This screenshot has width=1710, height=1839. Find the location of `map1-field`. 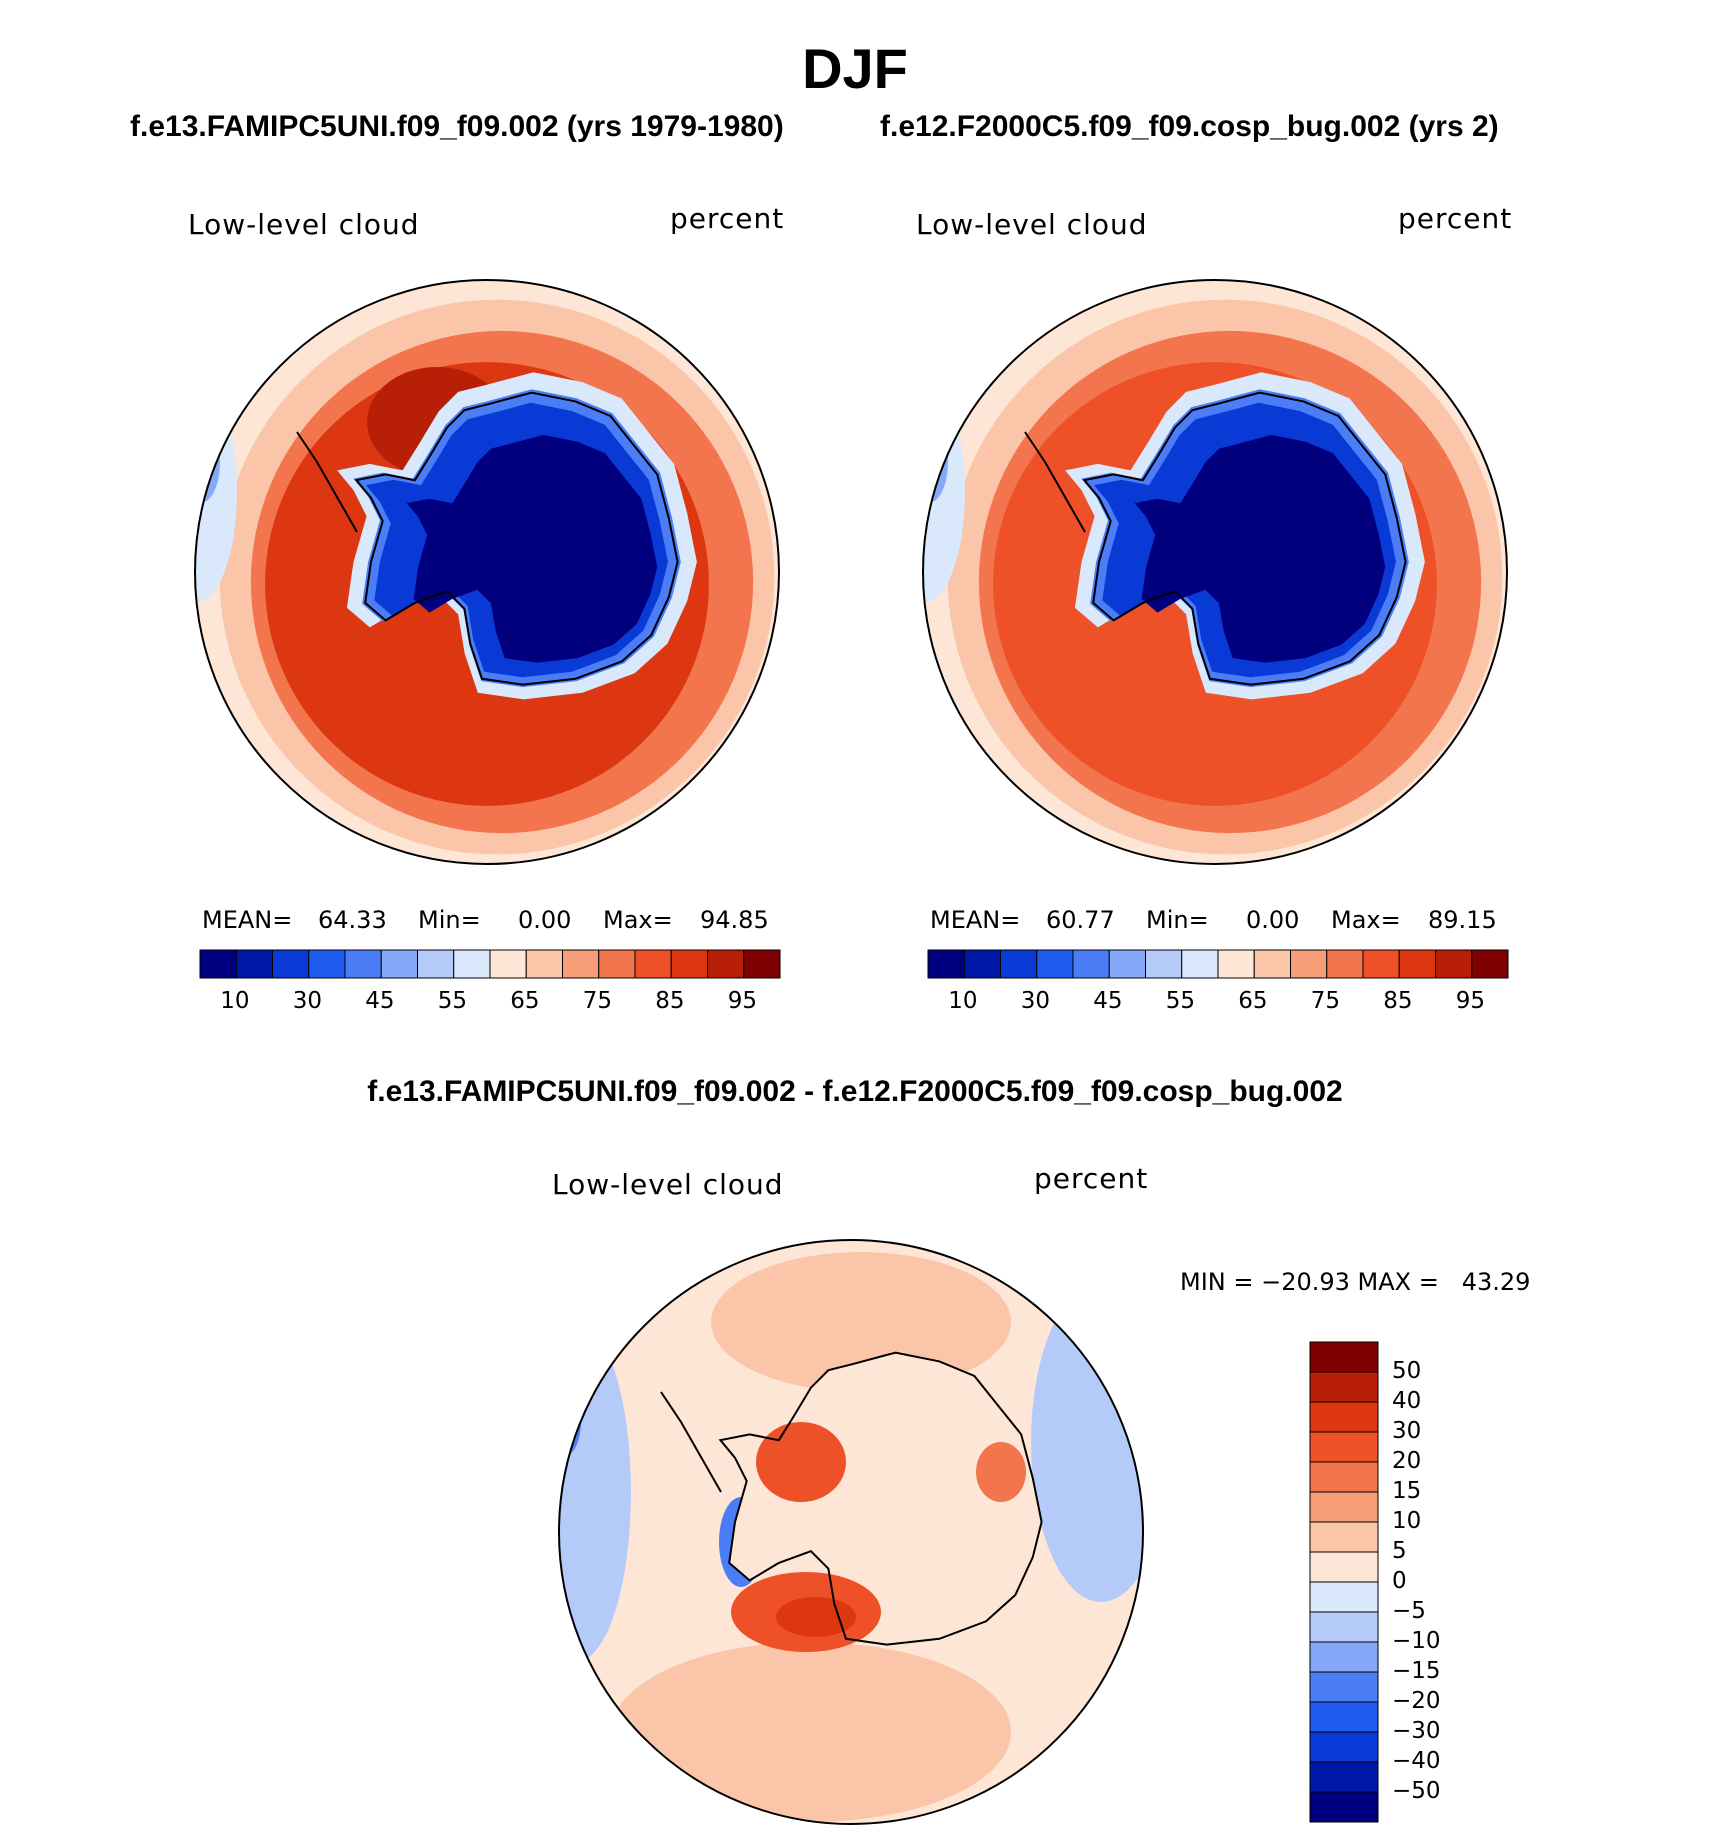

map1-field is located at coordinates (487, 572).